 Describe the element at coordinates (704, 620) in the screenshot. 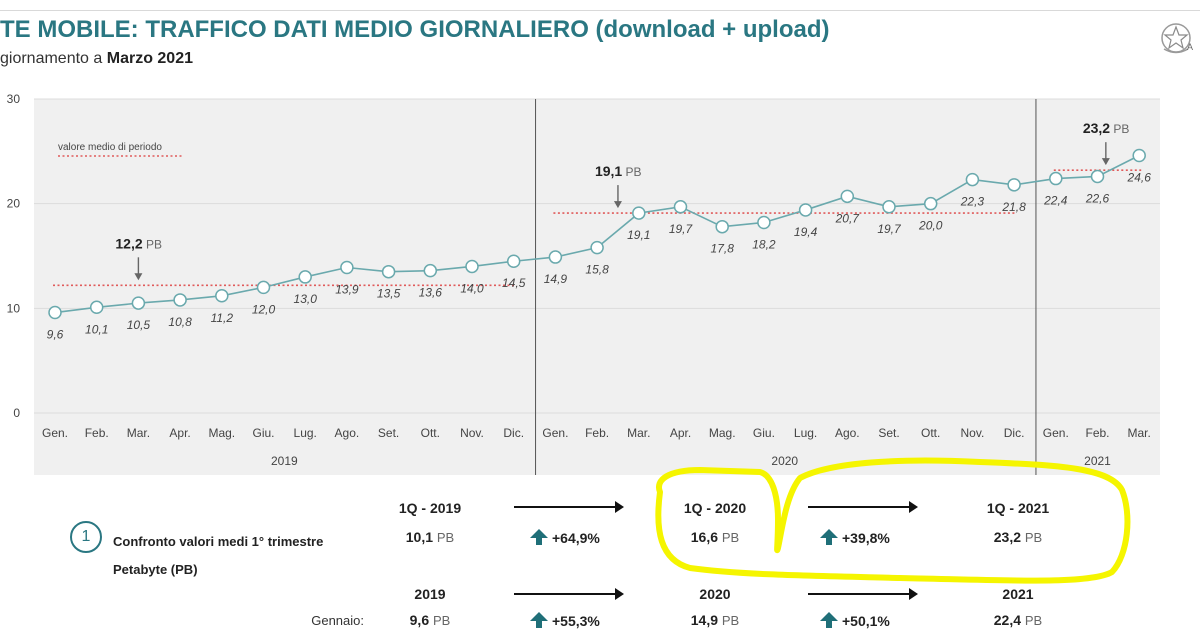

I see `jan-value-2020-num: 14,9` at that location.